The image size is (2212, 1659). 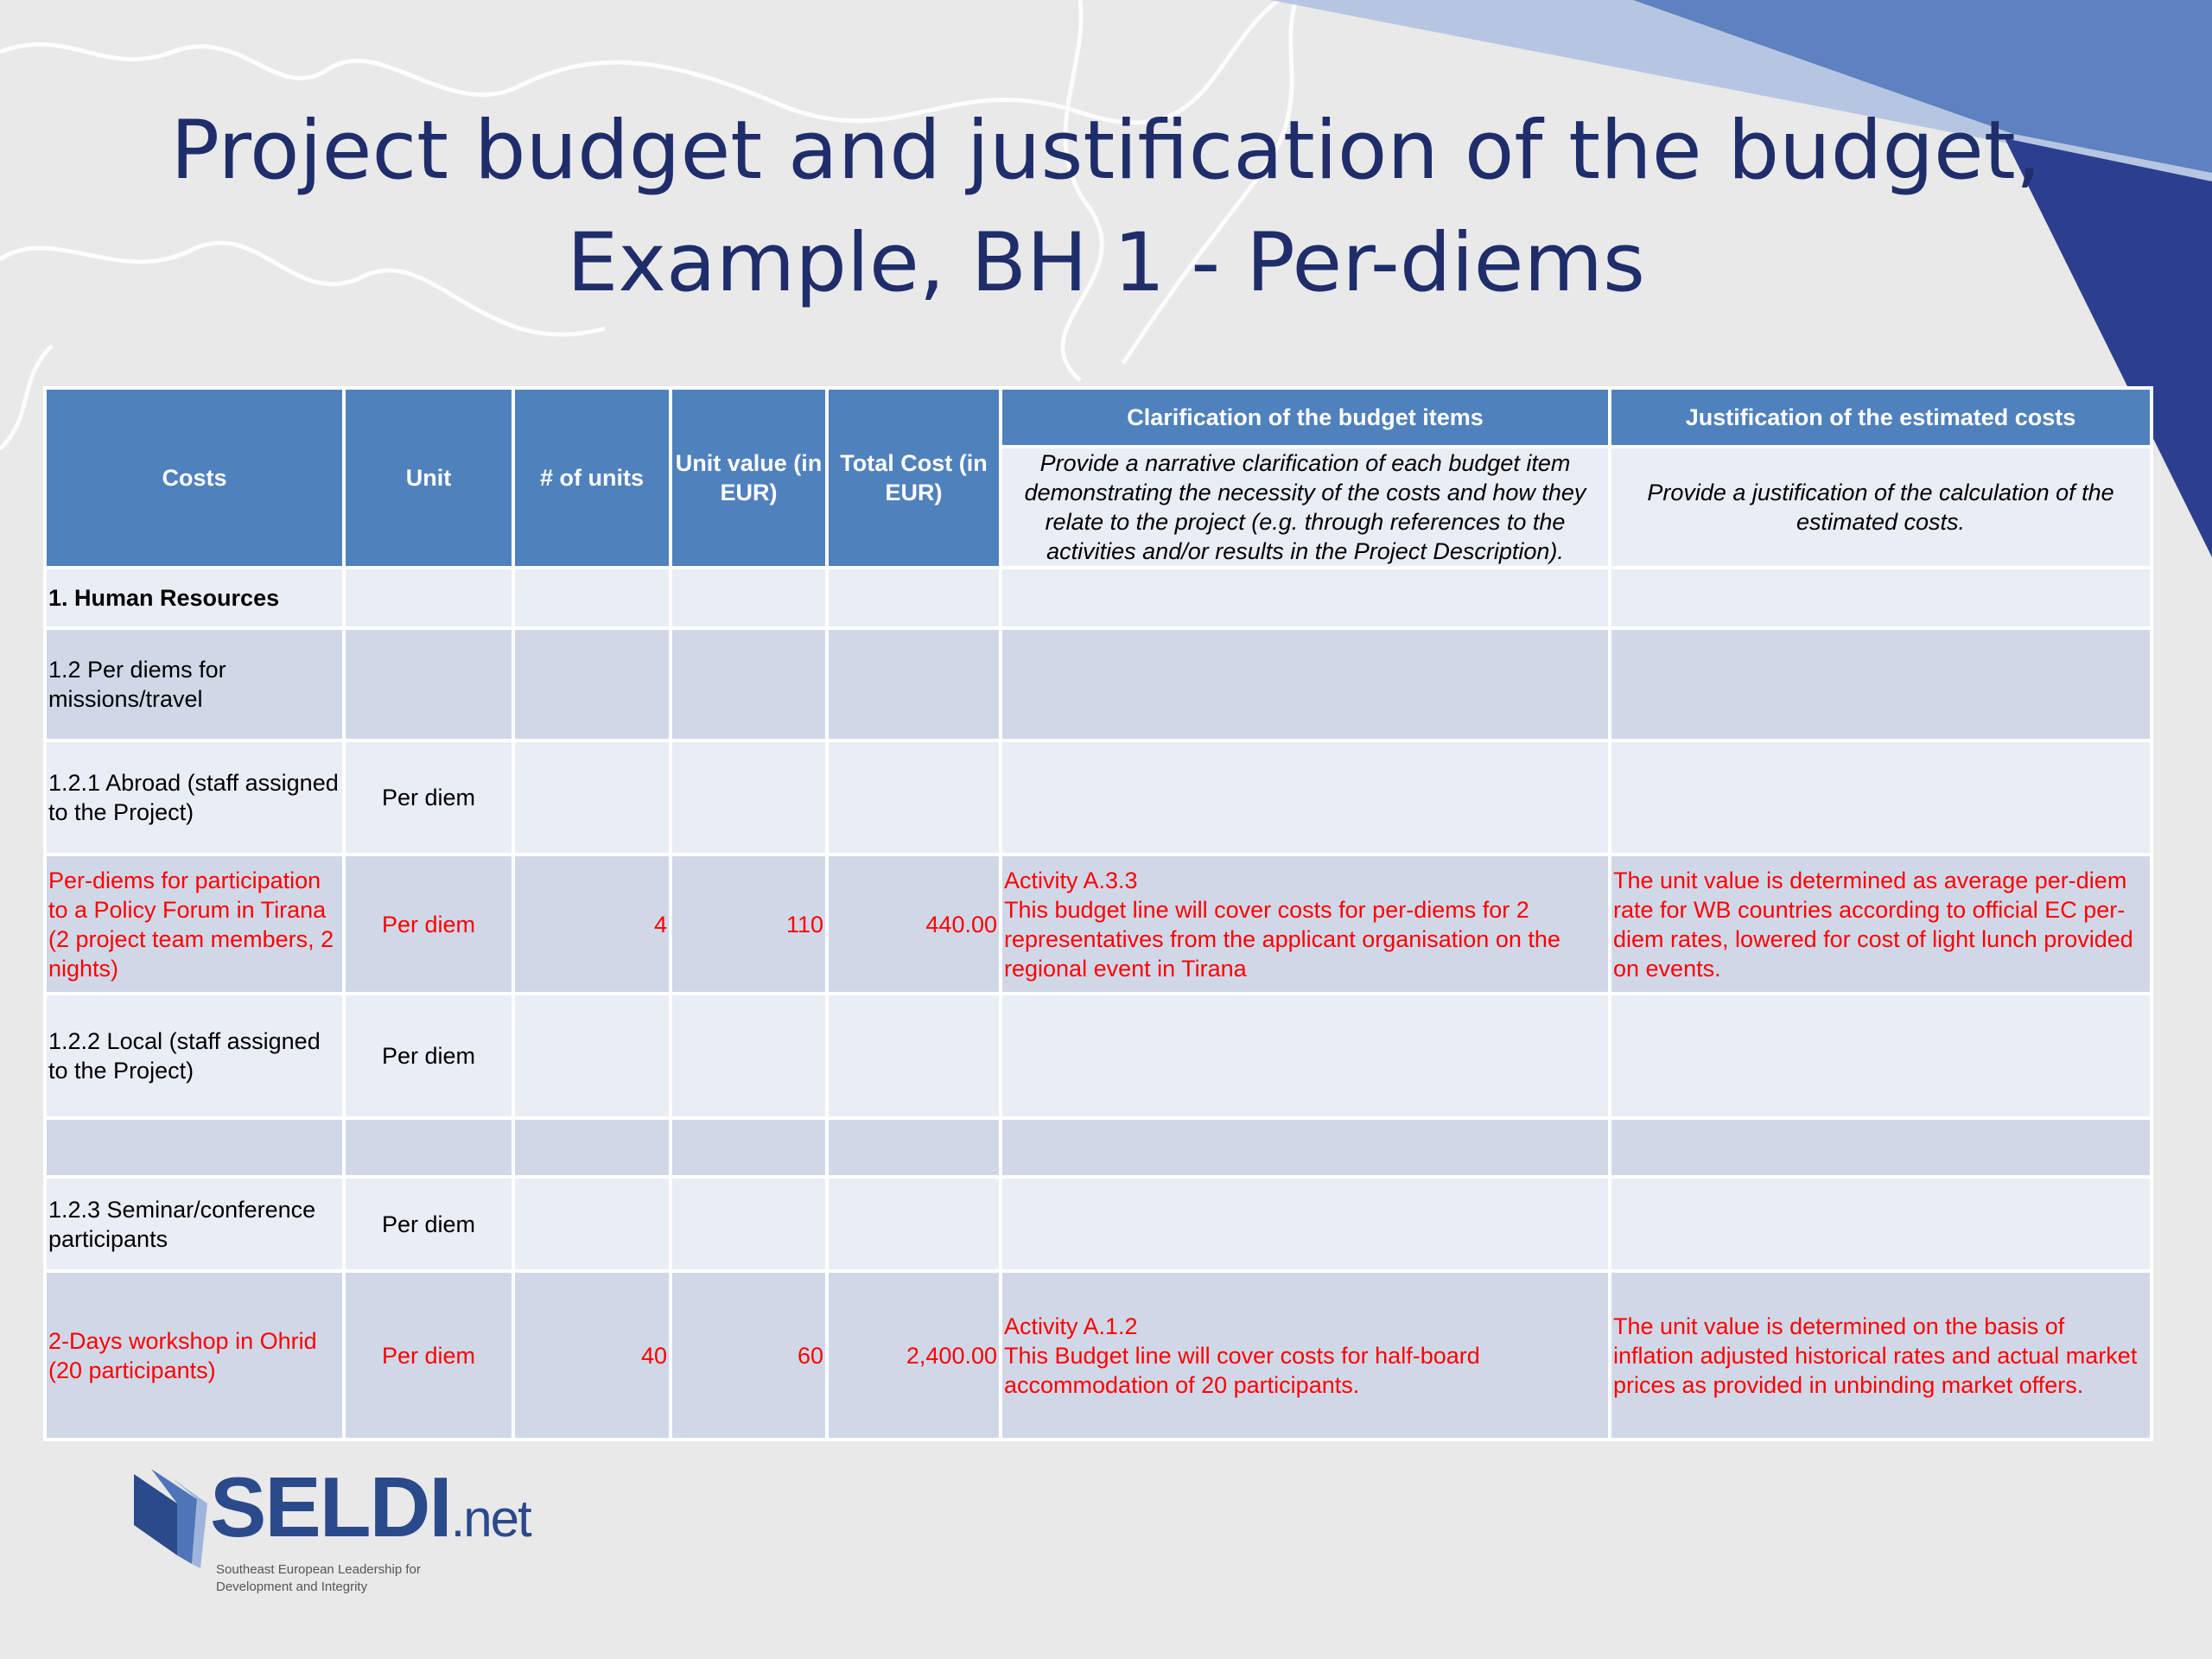 What do you see at coordinates (592, 1355) in the screenshot?
I see `table-cell: 40` at bounding box center [592, 1355].